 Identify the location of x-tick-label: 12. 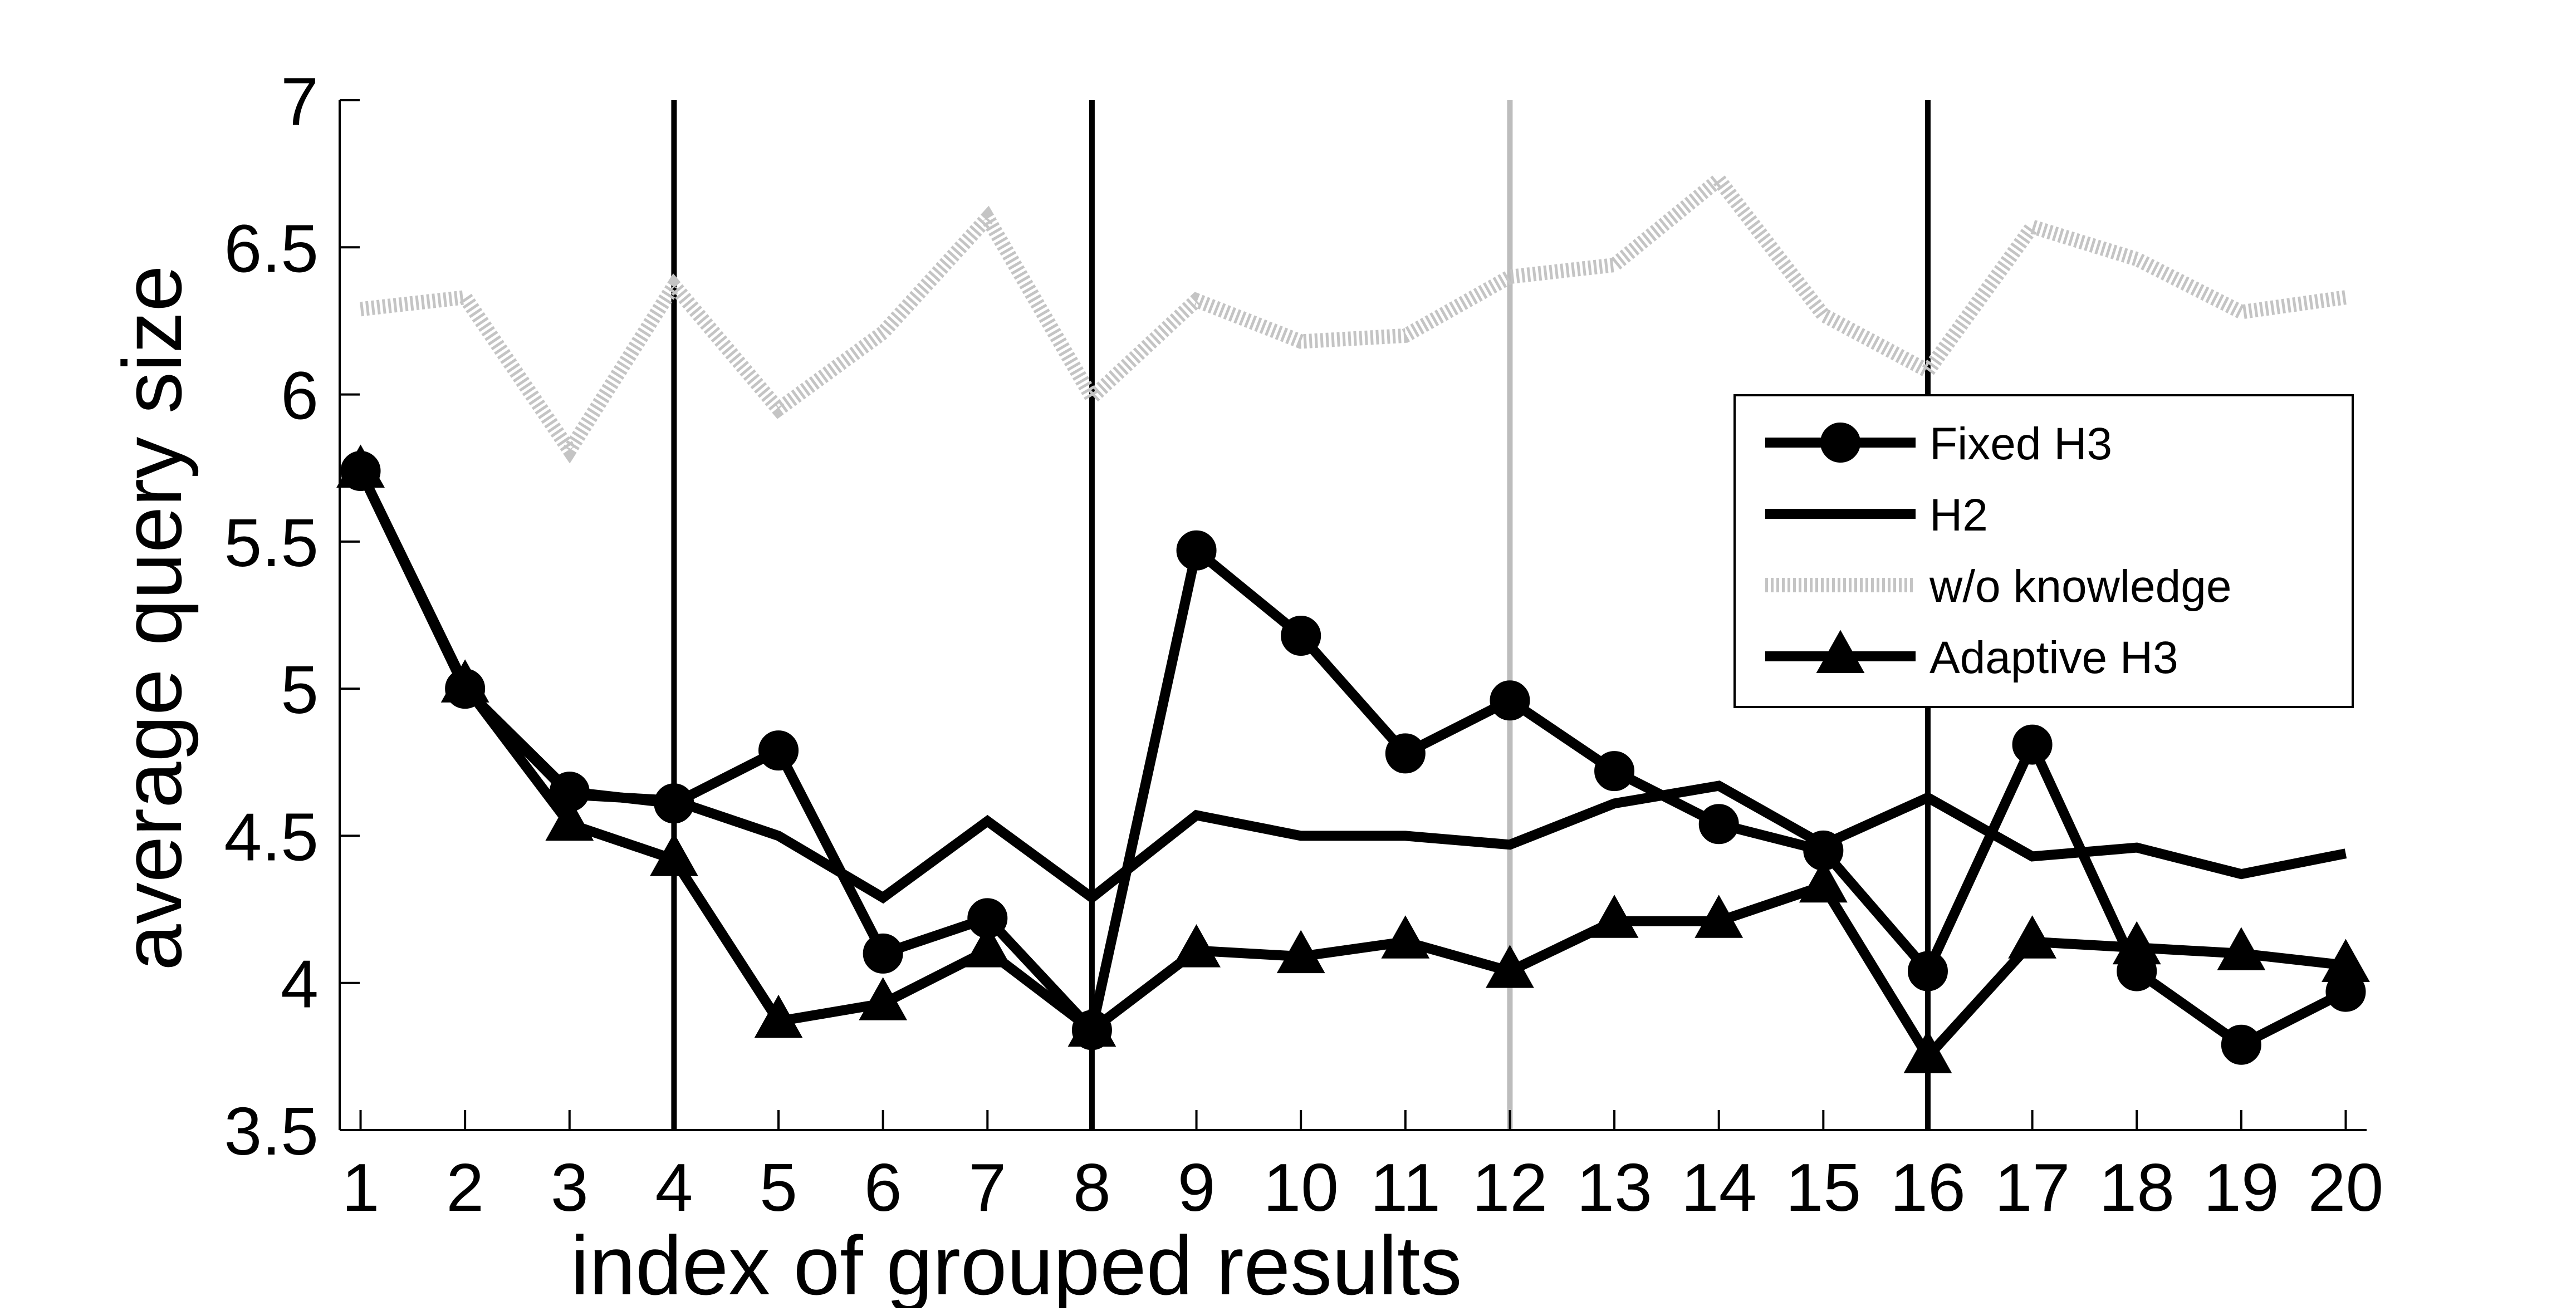
(1510, 1187).